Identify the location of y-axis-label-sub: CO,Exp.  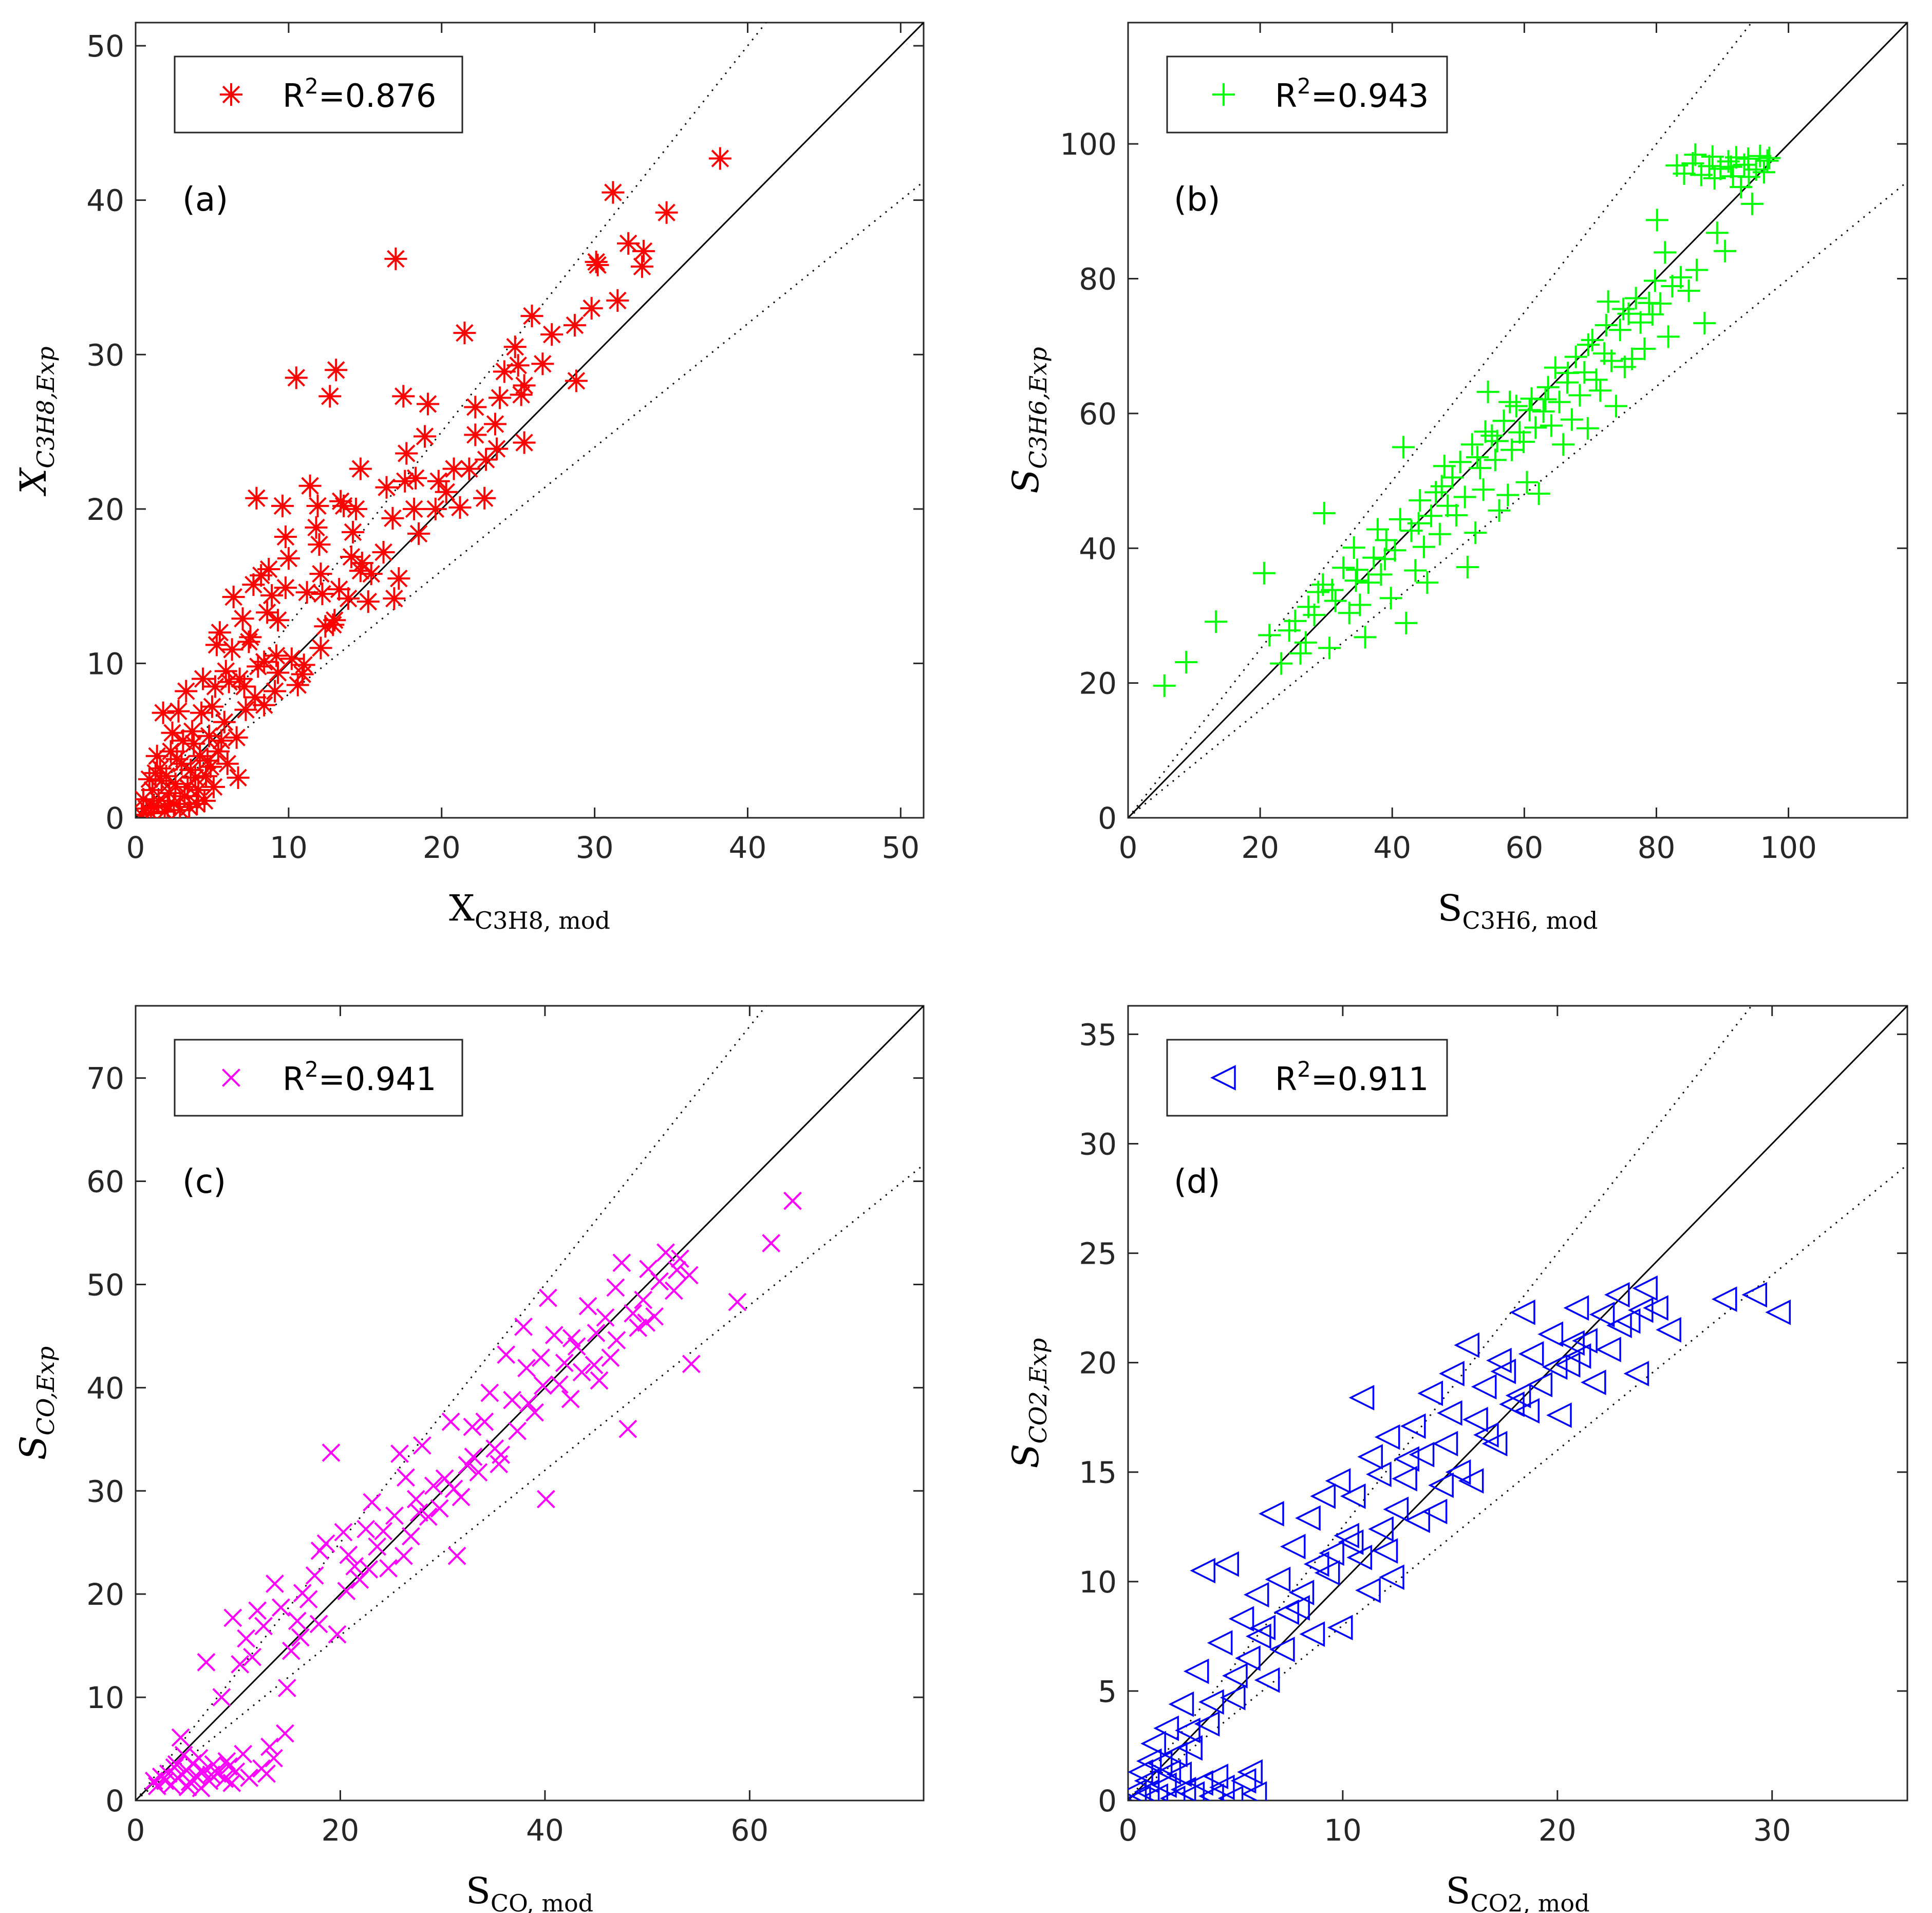
(46, 1391).